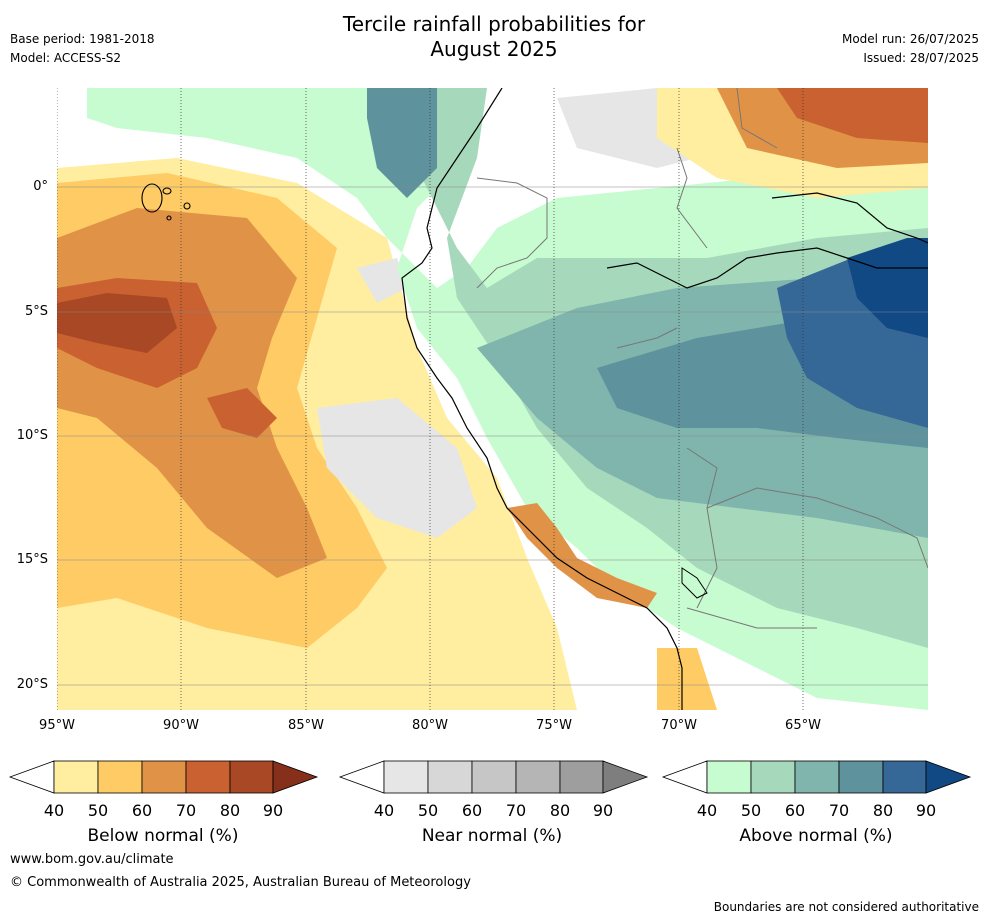 This screenshot has width=988, height=919. Describe the element at coordinates (694, 583) in the screenshot. I see `lake-titicaca` at that location.